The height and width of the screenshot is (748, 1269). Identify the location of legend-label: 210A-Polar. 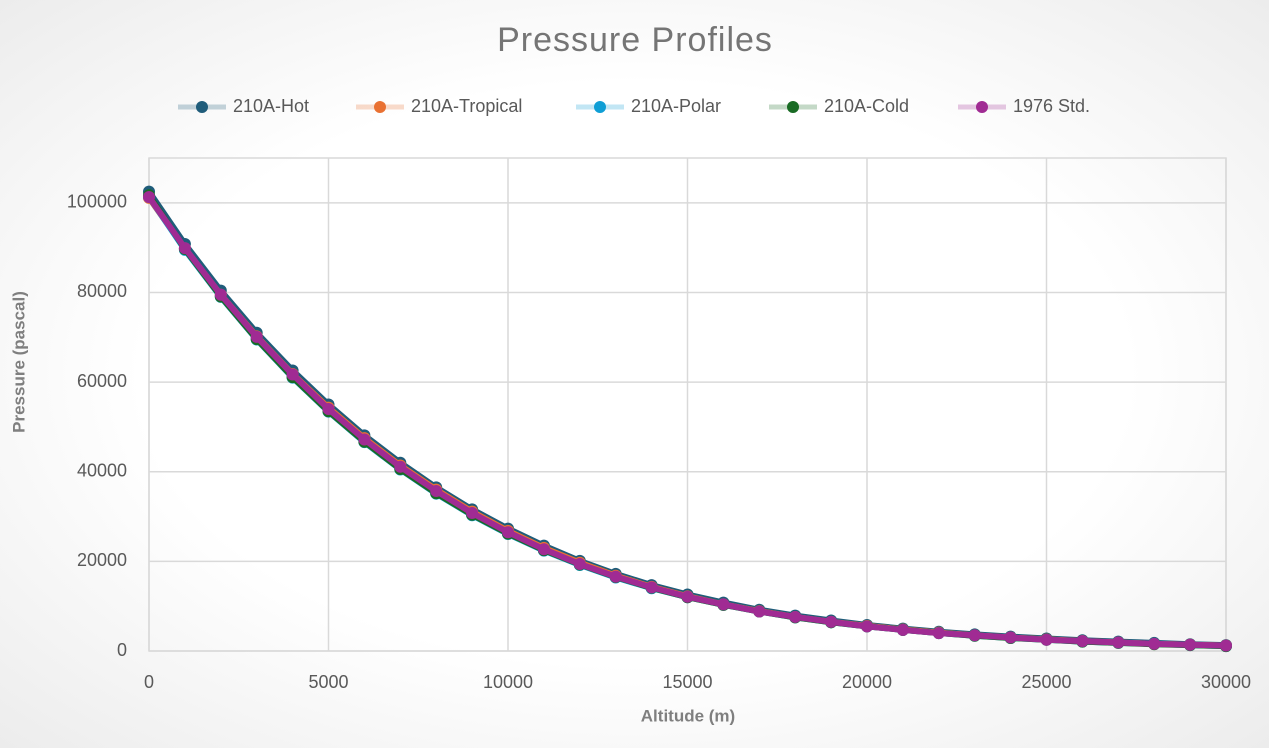
(676, 106).